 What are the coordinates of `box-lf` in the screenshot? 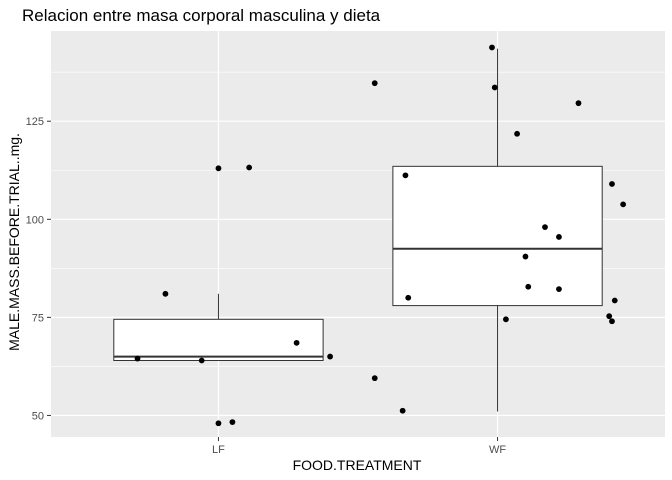 It's located at (218, 327).